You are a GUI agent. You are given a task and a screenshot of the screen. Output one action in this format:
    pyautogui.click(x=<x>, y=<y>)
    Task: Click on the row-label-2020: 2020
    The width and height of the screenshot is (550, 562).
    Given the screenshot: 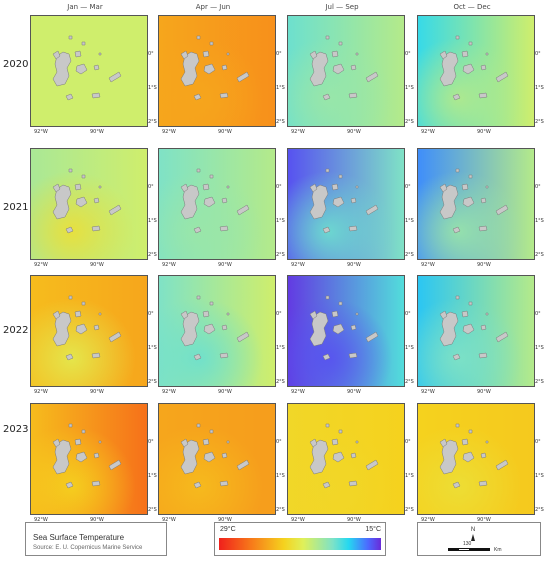 What is the action you would take?
    pyautogui.click(x=16, y=64)
    